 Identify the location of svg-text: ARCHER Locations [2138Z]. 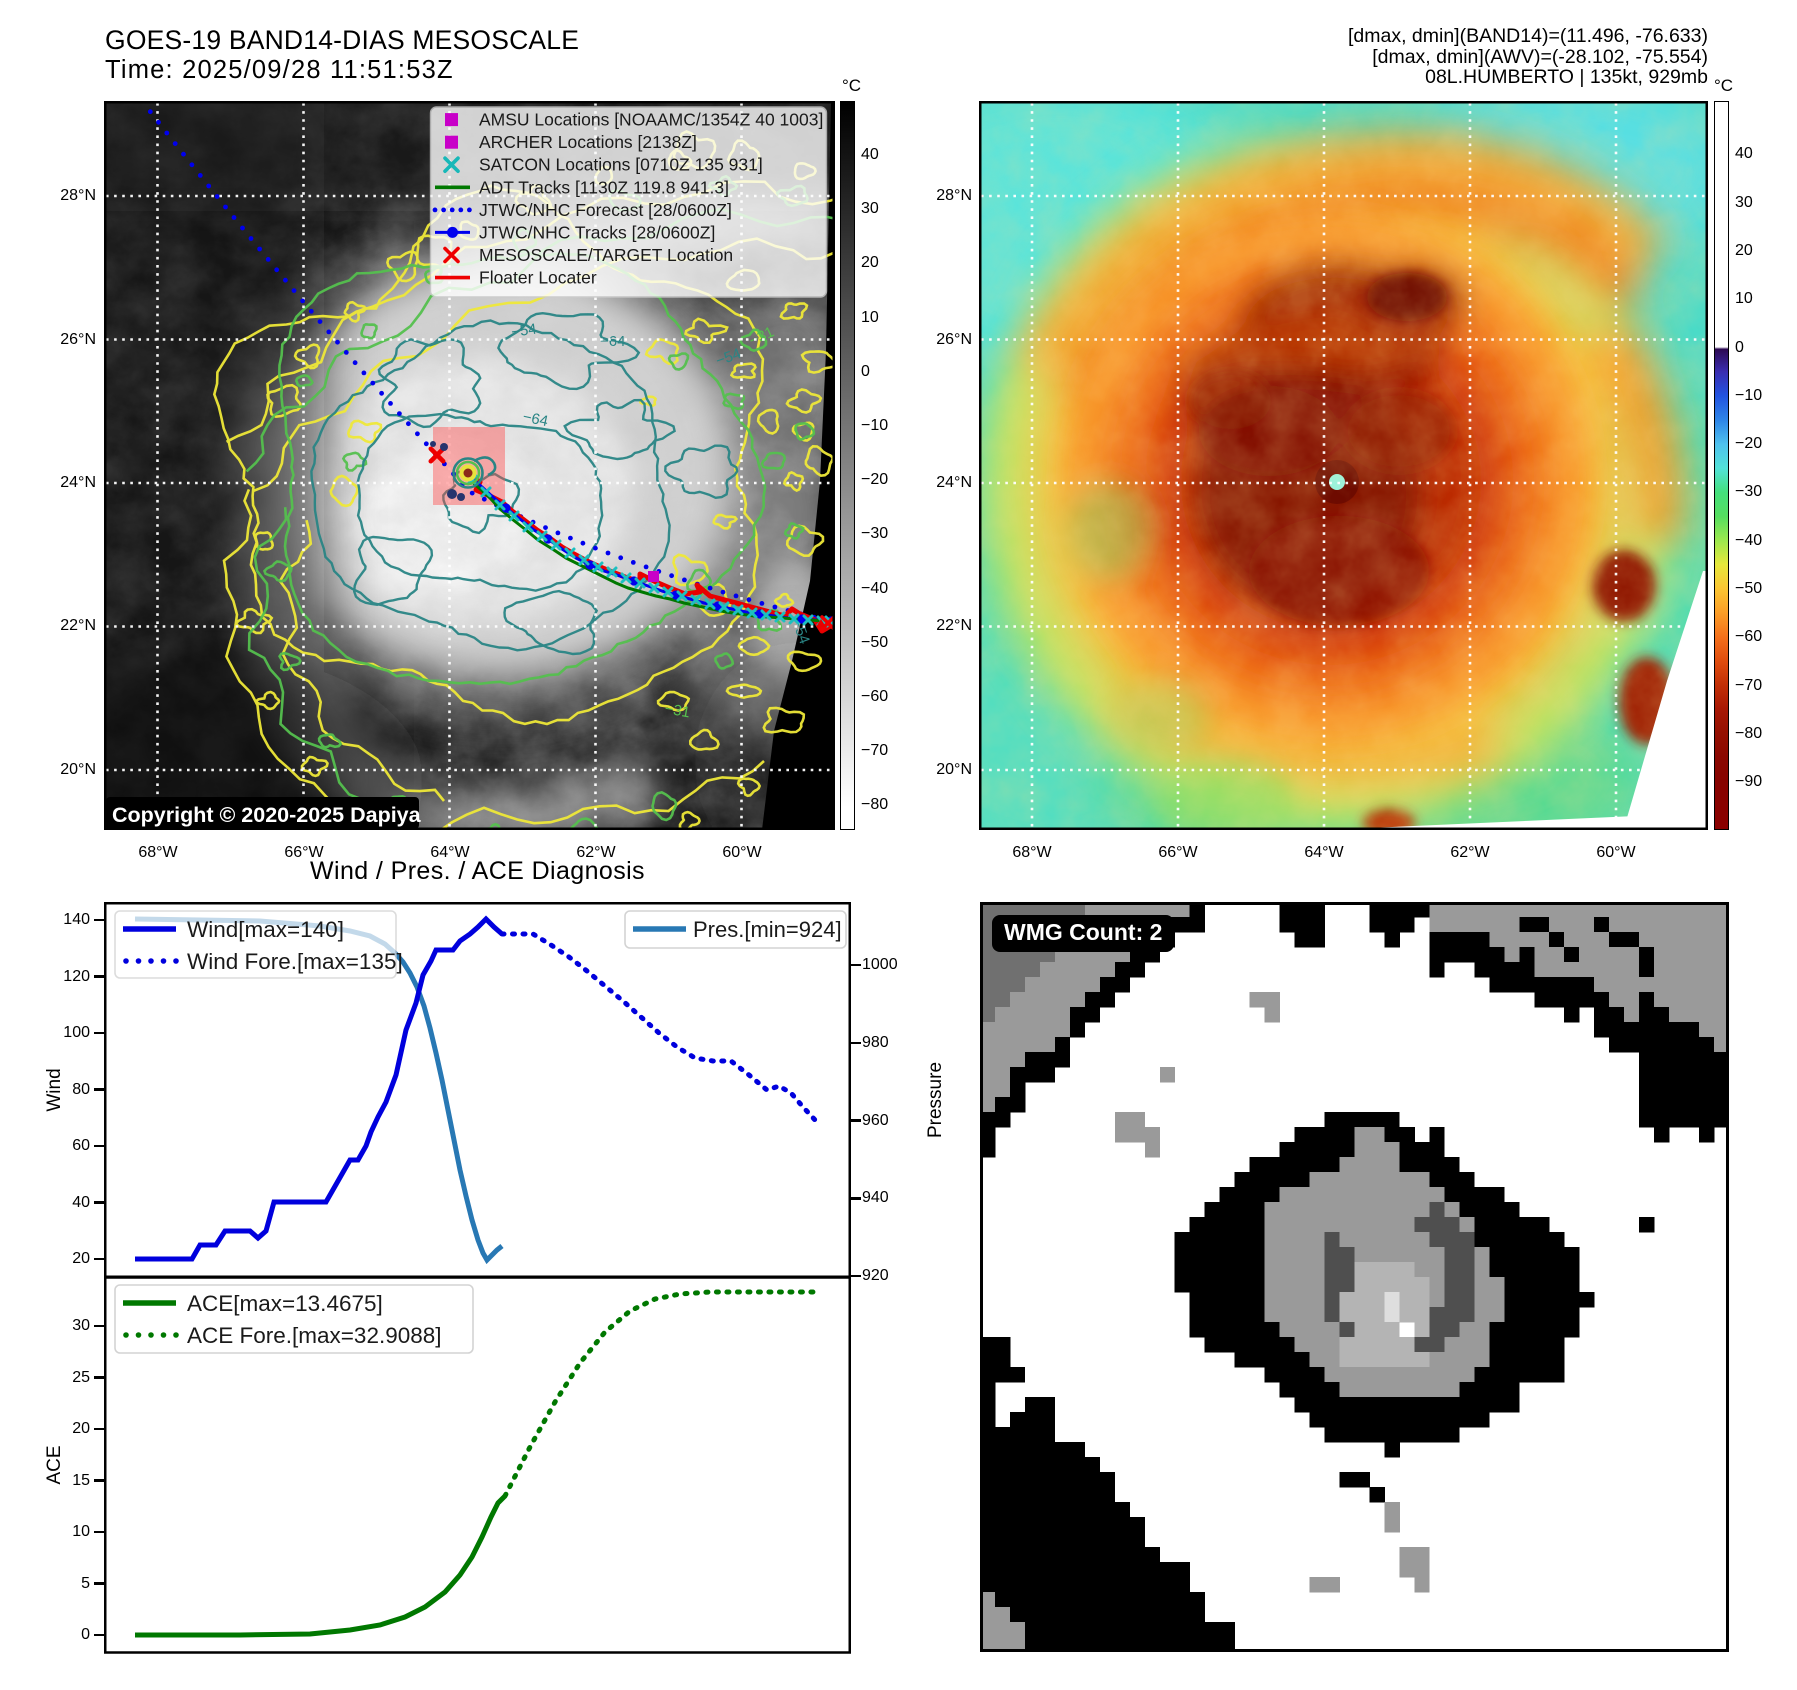
(588, 142).